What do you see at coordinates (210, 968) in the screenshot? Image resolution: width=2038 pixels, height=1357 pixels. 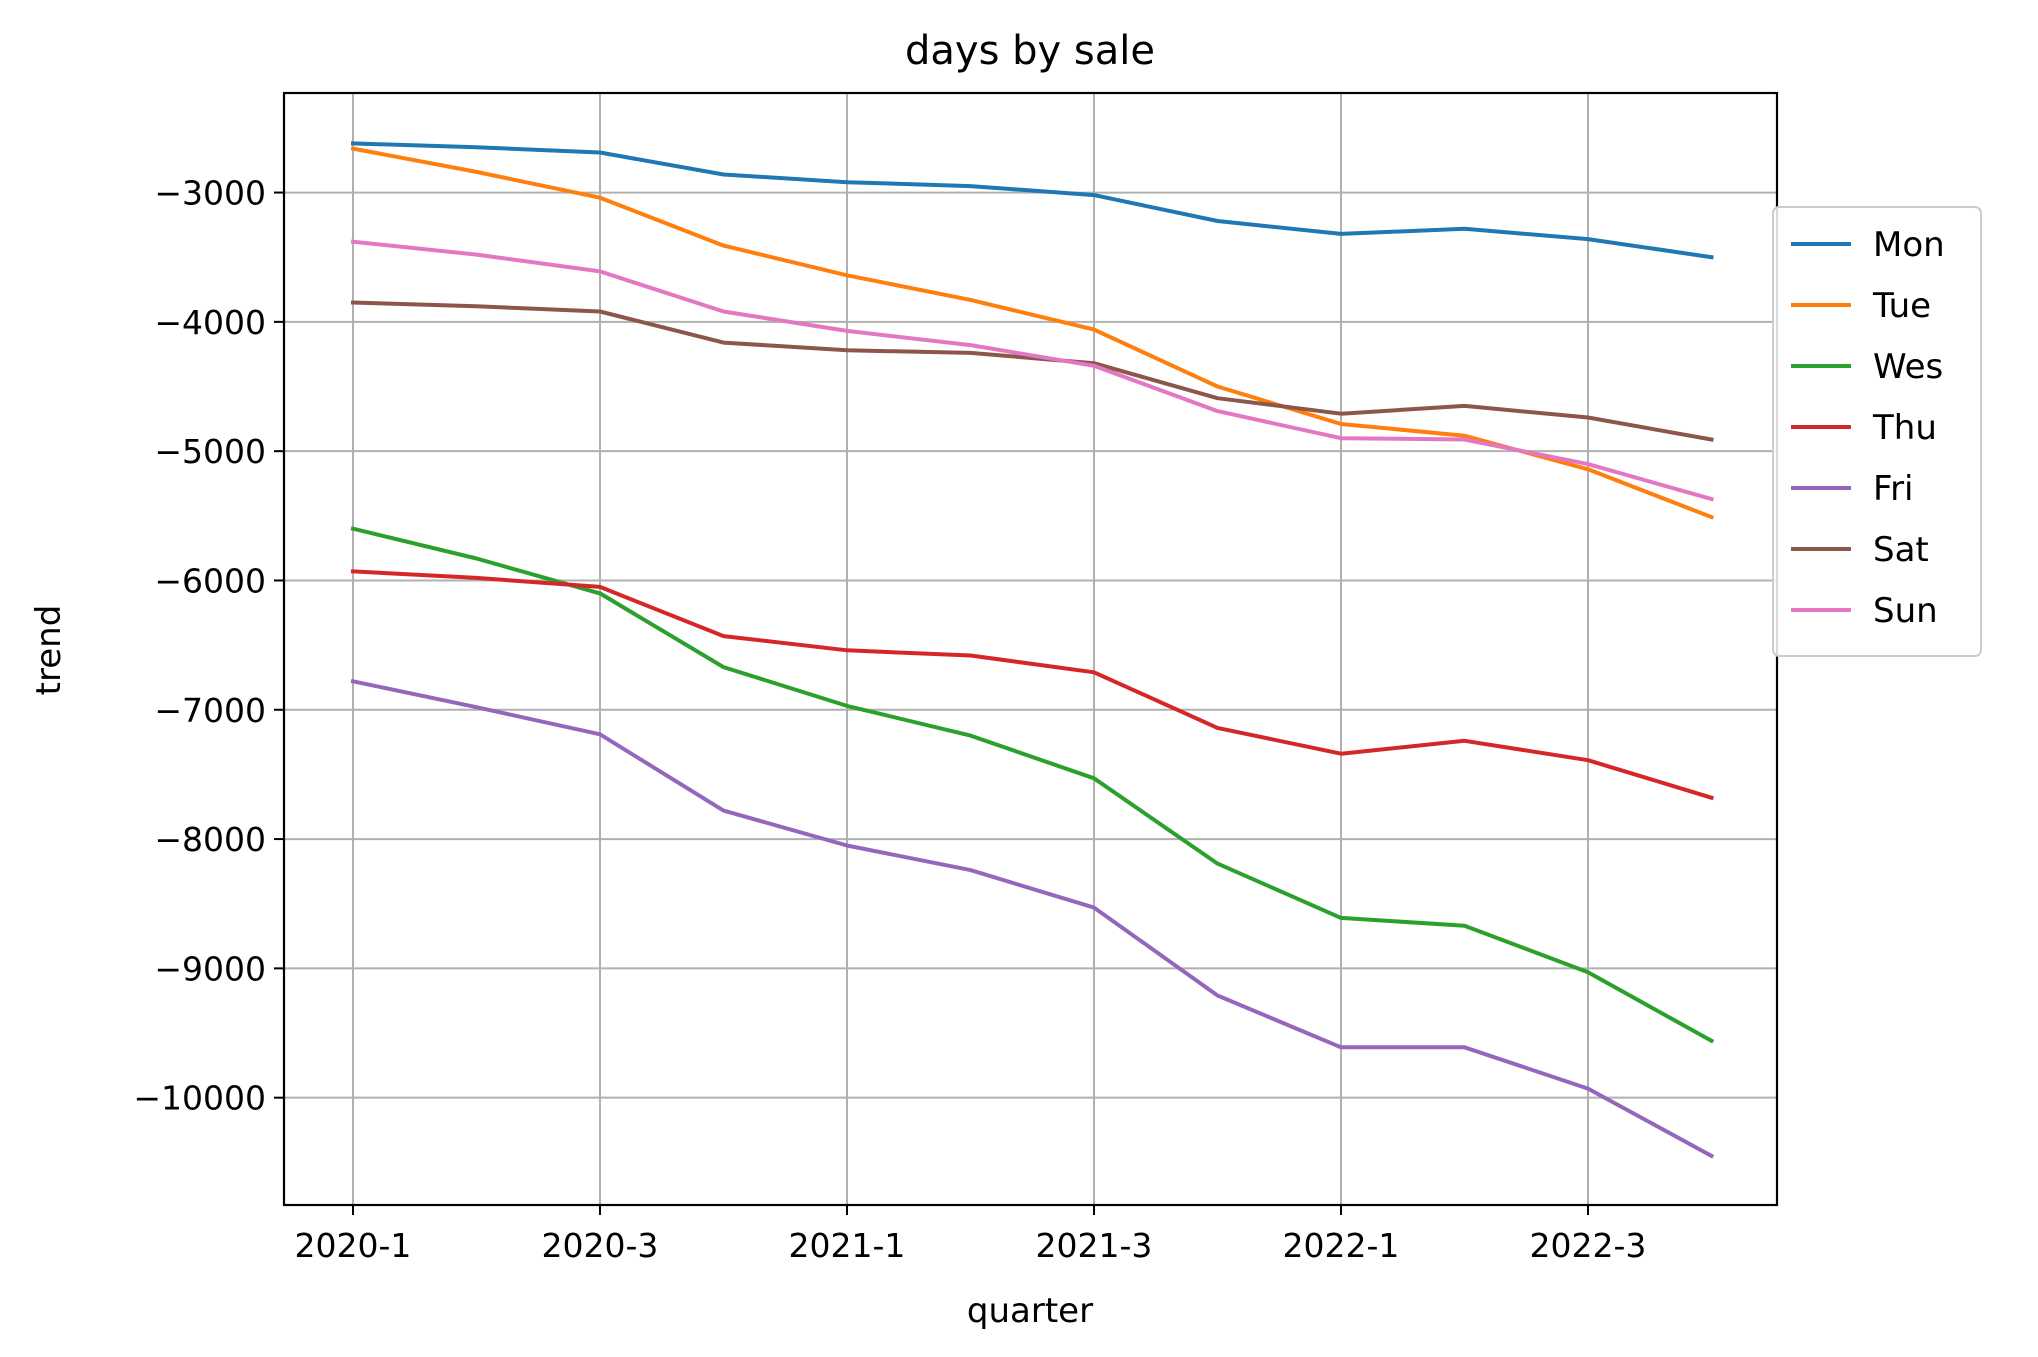 I see `y-tick-label: −9000` at bounding box center [210, 968].